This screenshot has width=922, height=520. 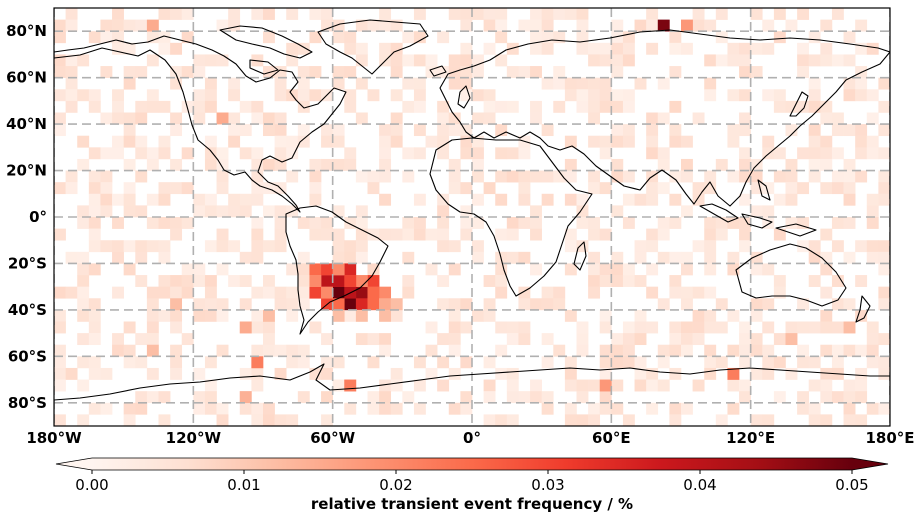 I want to click on coast-madagascar, so click(x=580, y=256).